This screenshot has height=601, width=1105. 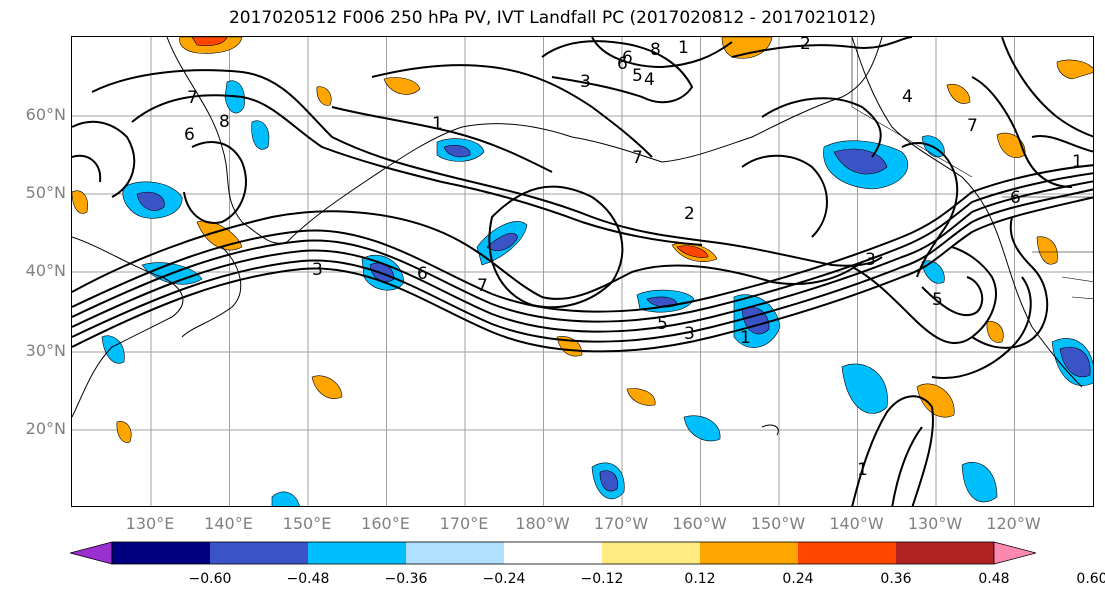 I want to click on longitude-label: 130°W, so click(x=935, y=523).